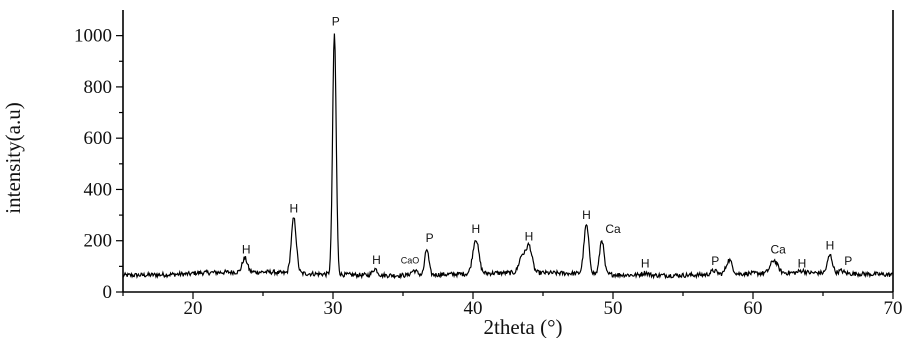 This screenshot has height=338, width=911. Describe the element at coordinates (108, 292) in the screenshot. I see `y-tick-label: 0` at that location.